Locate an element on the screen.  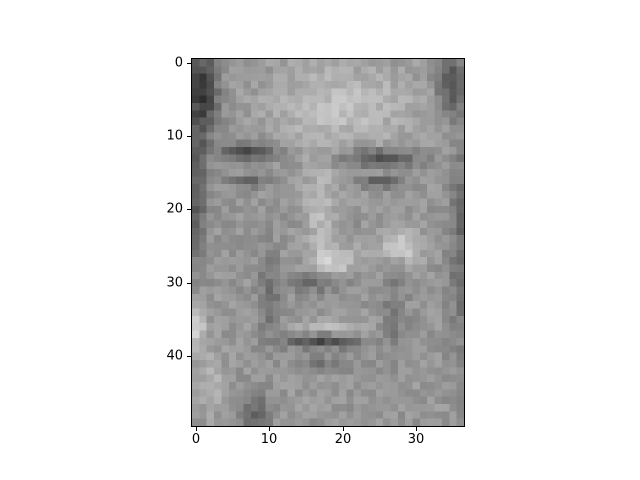
y-tick-label: 20 is located at coordinates (174, 209).